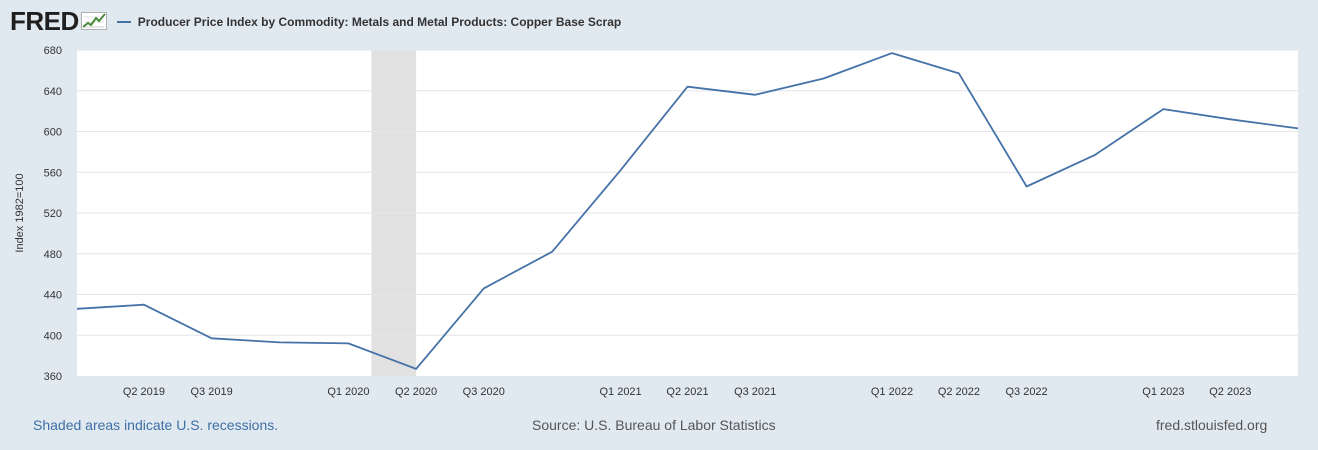 This screenshot has width=1318, height=450. Describe the element at coordinates (93, 21) in the screenshot. I see `fred-chart-logo-icon` at that location.